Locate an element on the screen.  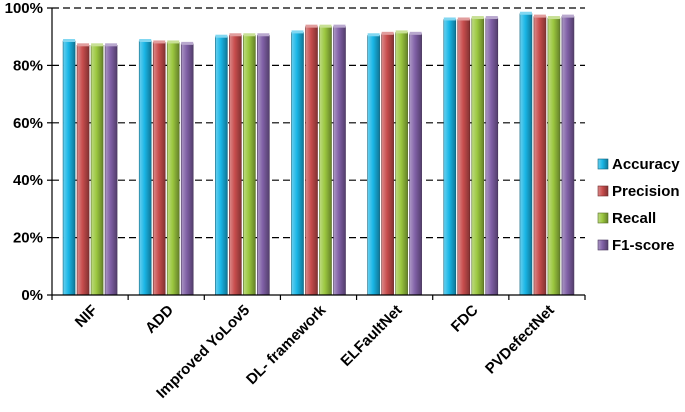
y-tick-label: 20% is located at coordinates (28, 238).